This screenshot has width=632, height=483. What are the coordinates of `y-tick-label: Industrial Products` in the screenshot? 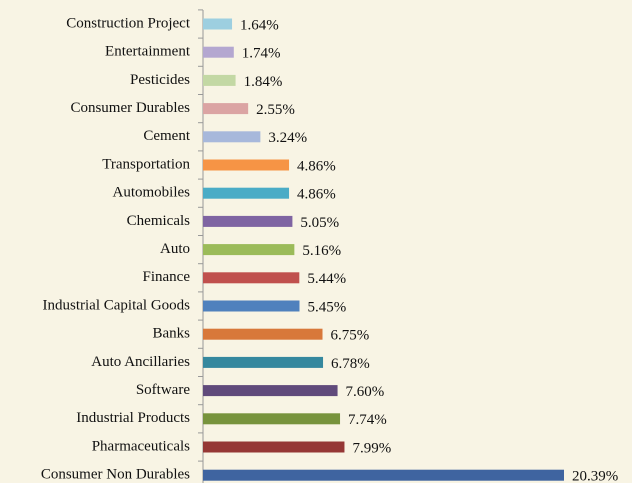 It's located at (133, 418).